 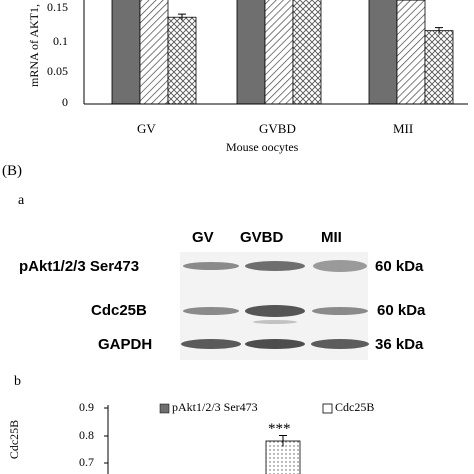 I want to click on band-gapdh-gvbd, so click(x=275, y=344).